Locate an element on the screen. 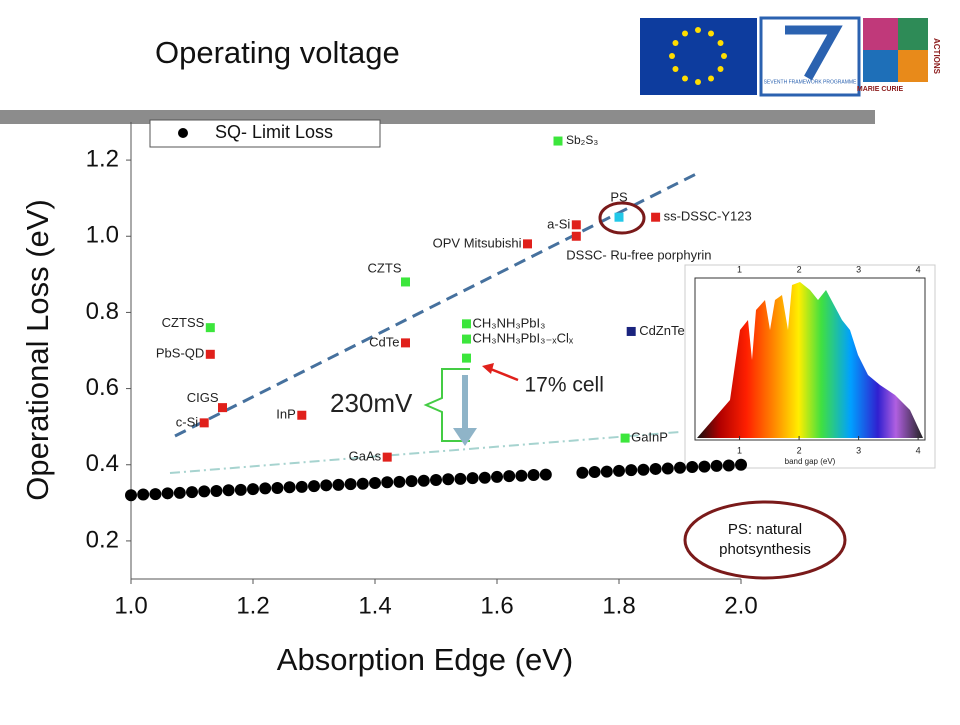 The image size is (960, 725). eu-stars is located at coordinates (698, 56).